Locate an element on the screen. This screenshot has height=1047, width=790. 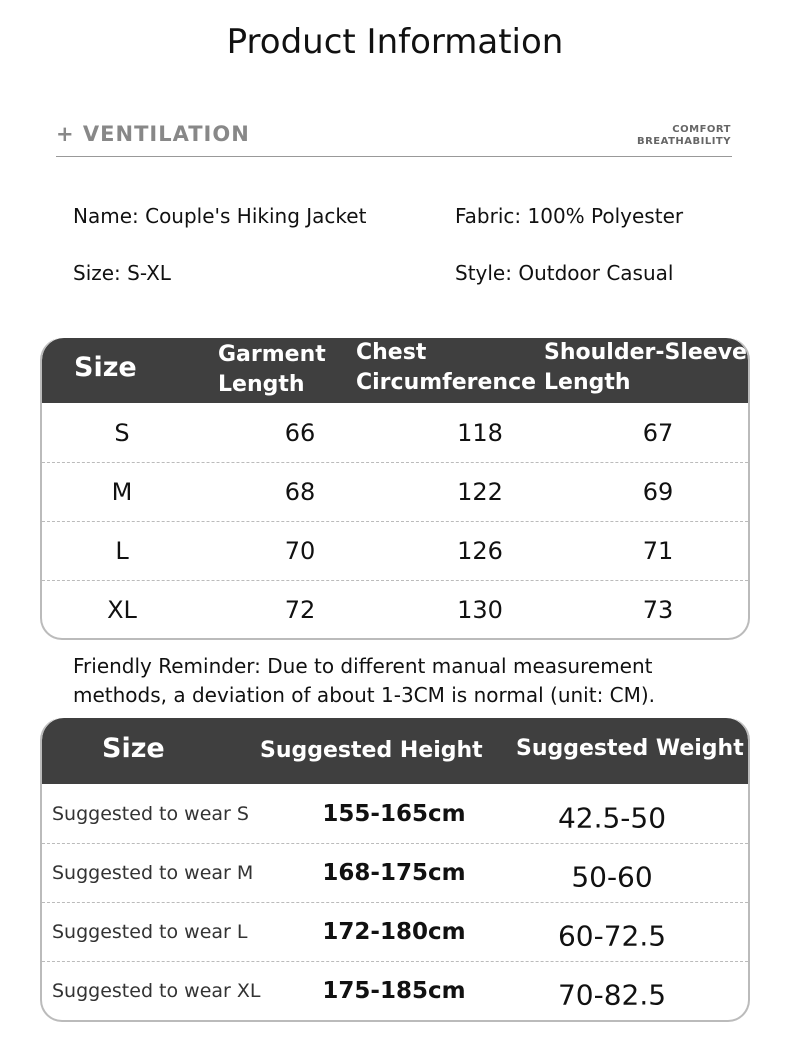
size-cell: 68 is located at coordinates (300, 492).